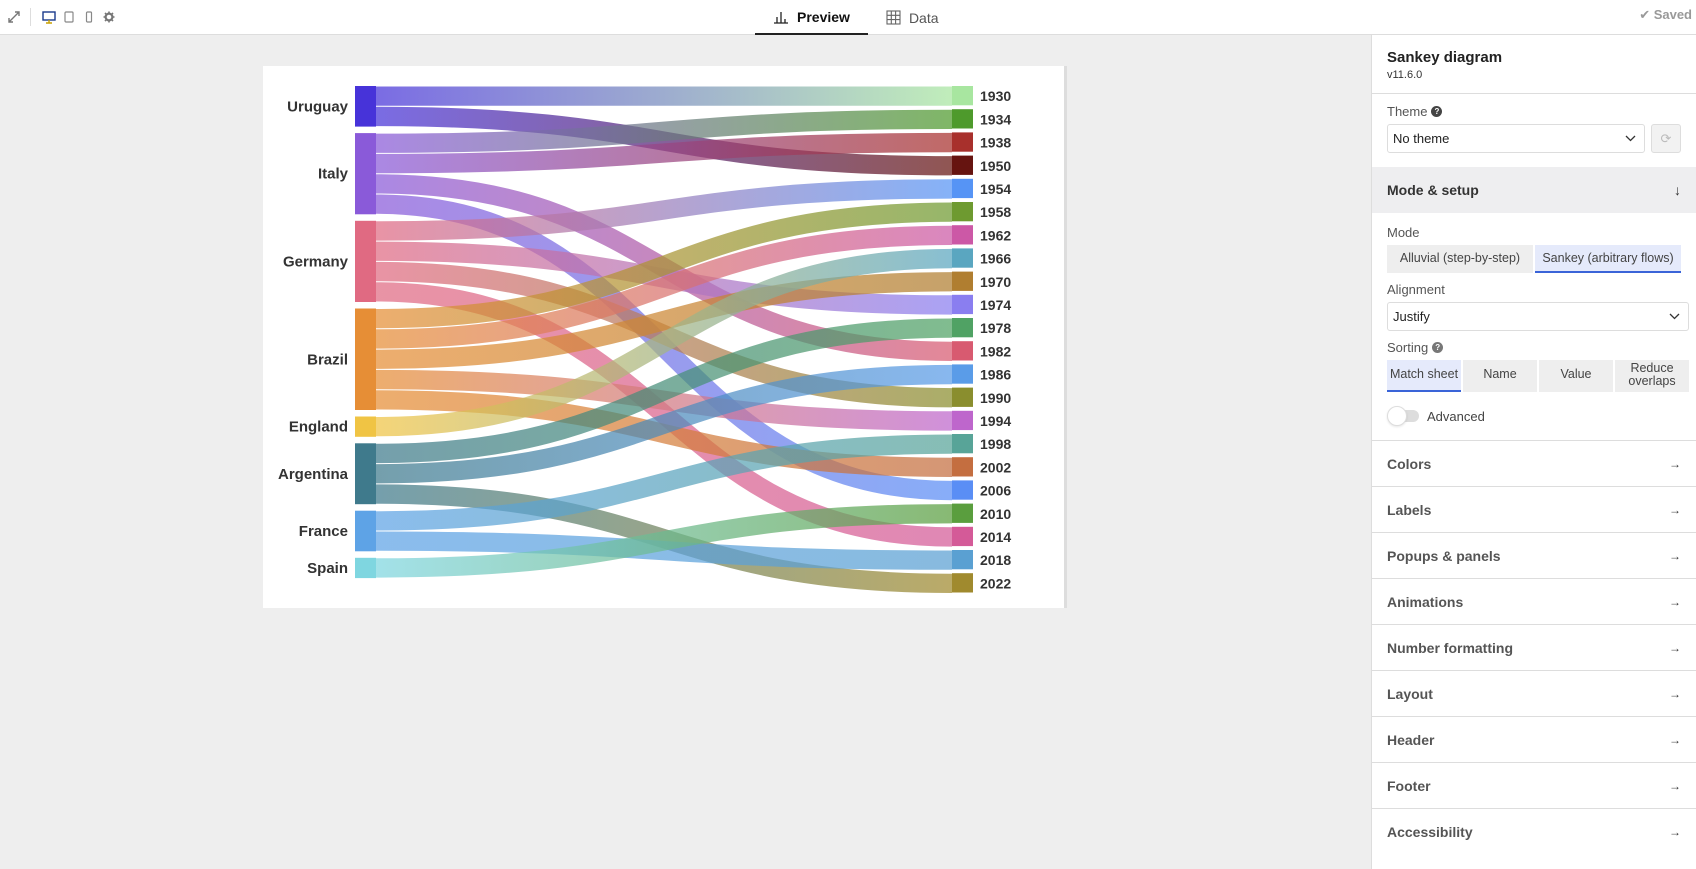 The height and width of the screenshot is (869, 1696). Describe the element at coordinates (1410, 693) in the screenshot. I see `section-label: Layout` at that location.